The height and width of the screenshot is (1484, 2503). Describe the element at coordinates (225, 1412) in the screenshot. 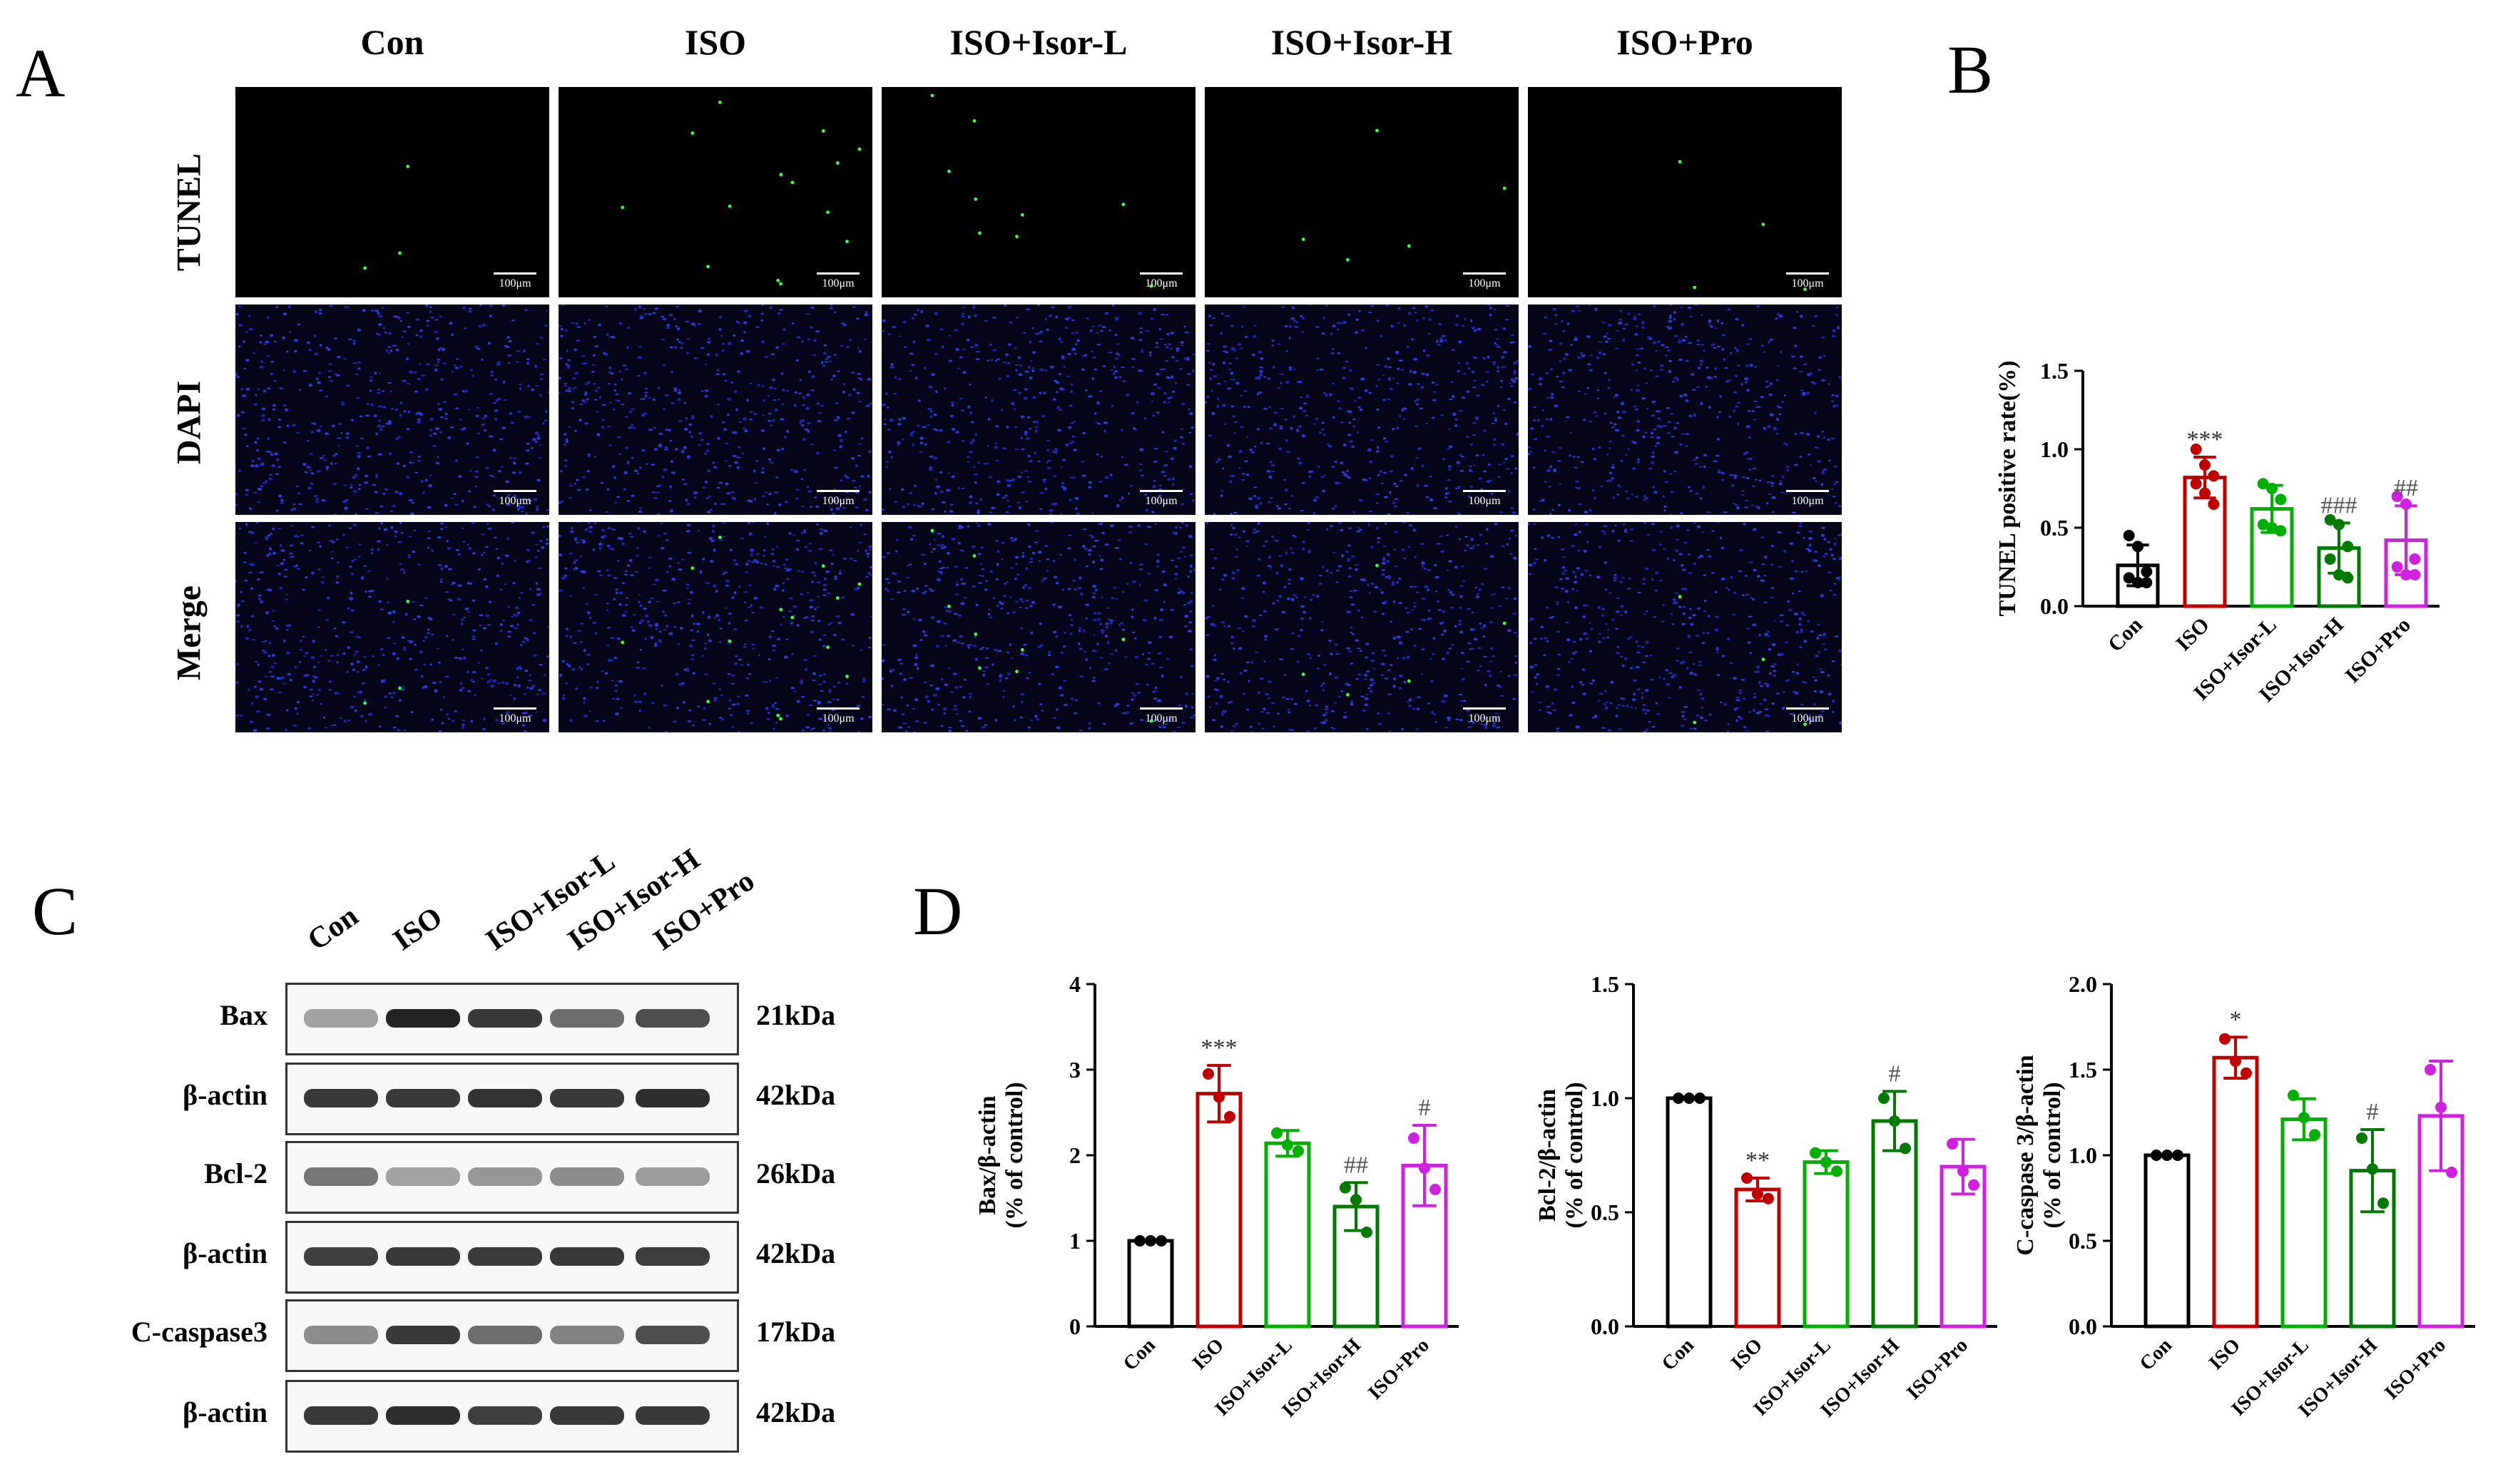

I see `blot-label-5: β-actin` at that location.